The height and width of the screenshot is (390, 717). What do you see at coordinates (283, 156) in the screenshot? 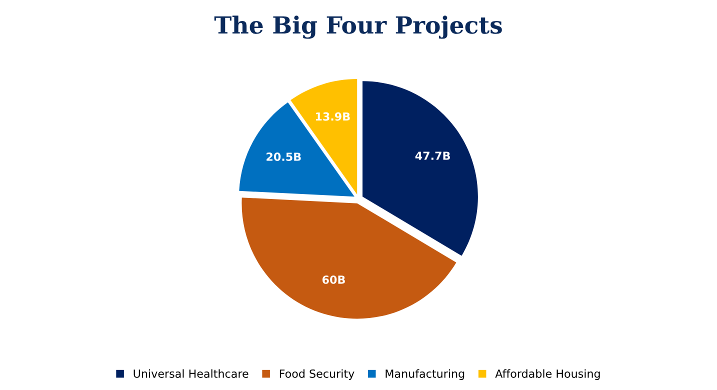
I see `data-label: 20.5B` at bounding box center [283, 156].